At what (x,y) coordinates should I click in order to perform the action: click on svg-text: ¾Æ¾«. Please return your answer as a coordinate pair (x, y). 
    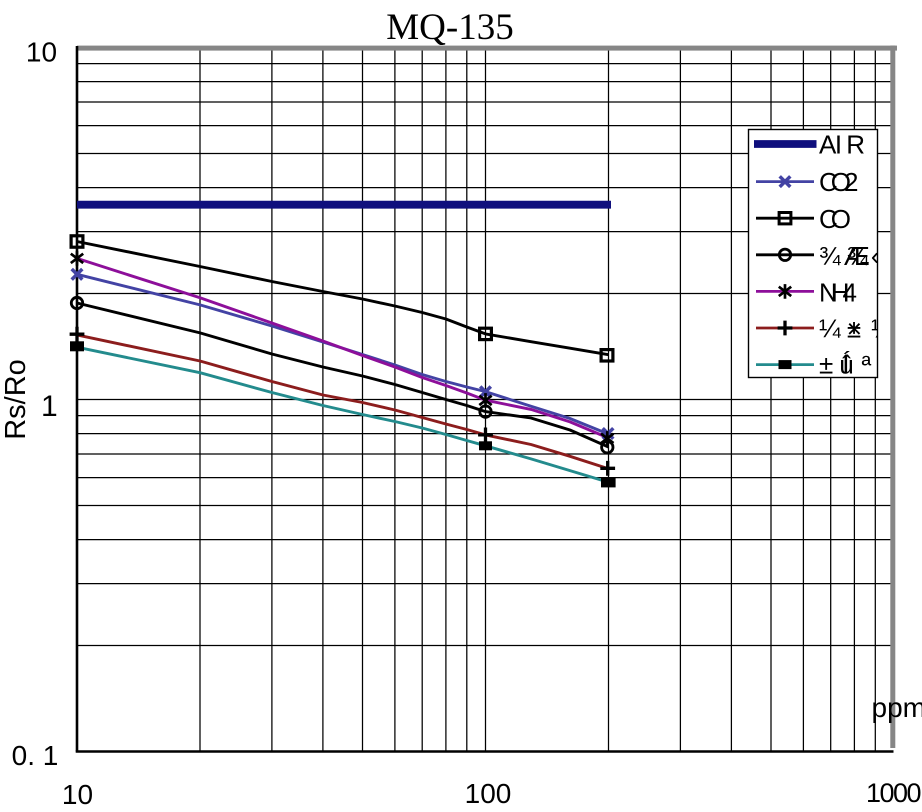
    Looking at the image, I should click on (852, 256).